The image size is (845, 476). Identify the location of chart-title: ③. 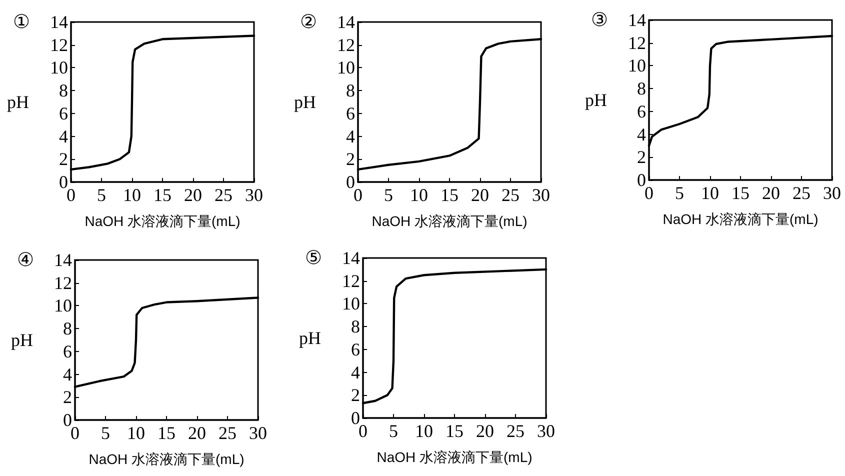
(599, 20).